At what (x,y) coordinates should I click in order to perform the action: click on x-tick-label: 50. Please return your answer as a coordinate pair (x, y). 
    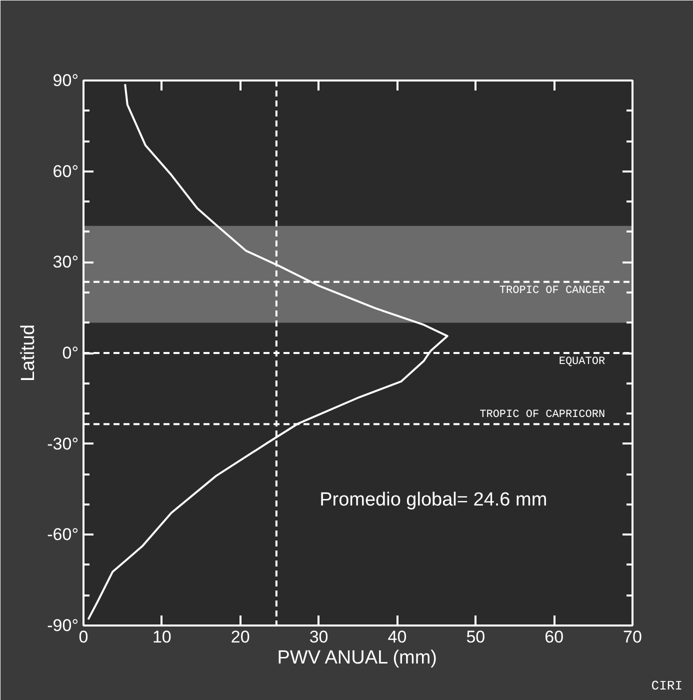
    Looking at the image, I should click on (476, 637).